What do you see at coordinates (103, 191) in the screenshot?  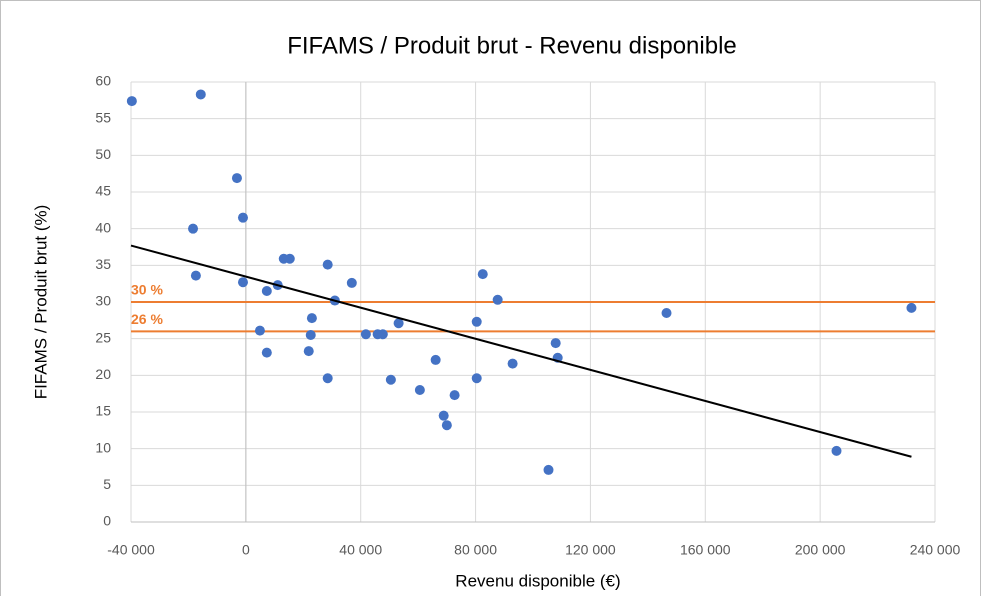 I see `y-tick-label: 45` at bounding box center [103, 191].